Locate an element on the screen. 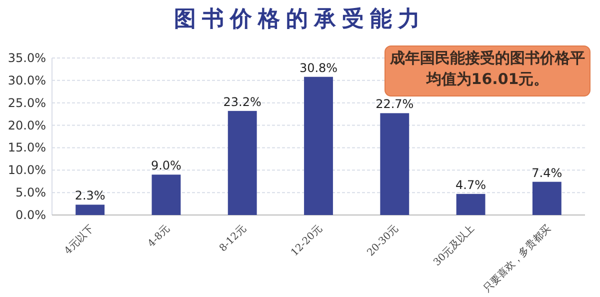  x-tick-label: 4-8元 is located at coordinates (159, 236).